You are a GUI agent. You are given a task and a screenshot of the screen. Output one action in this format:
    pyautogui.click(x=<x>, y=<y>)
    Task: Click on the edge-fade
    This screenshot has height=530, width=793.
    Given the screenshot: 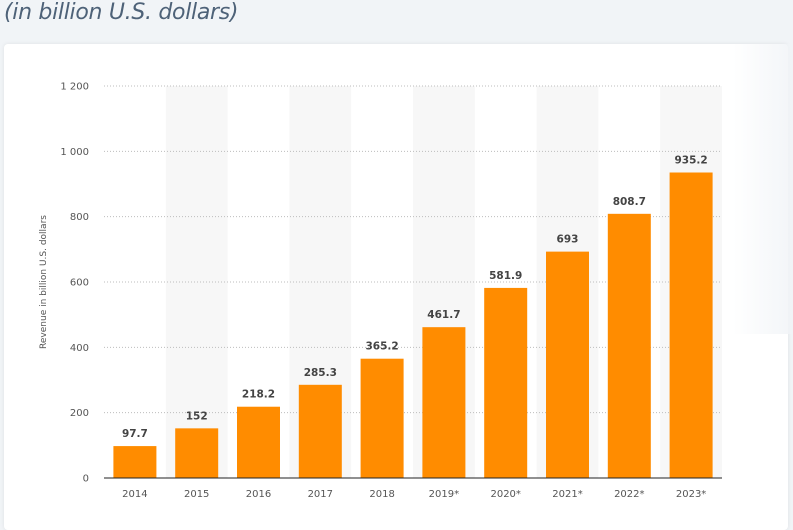 What is the action you would take?
    pyautogui.click(x=763, y=189)
    